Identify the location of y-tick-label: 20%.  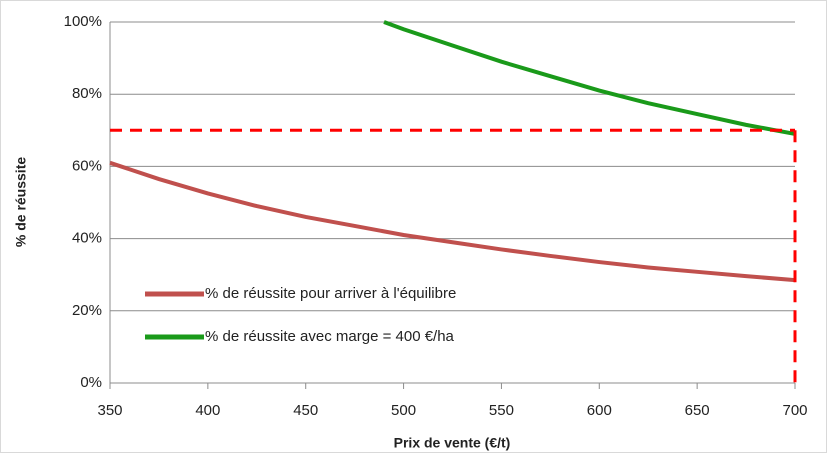
(87, 310).